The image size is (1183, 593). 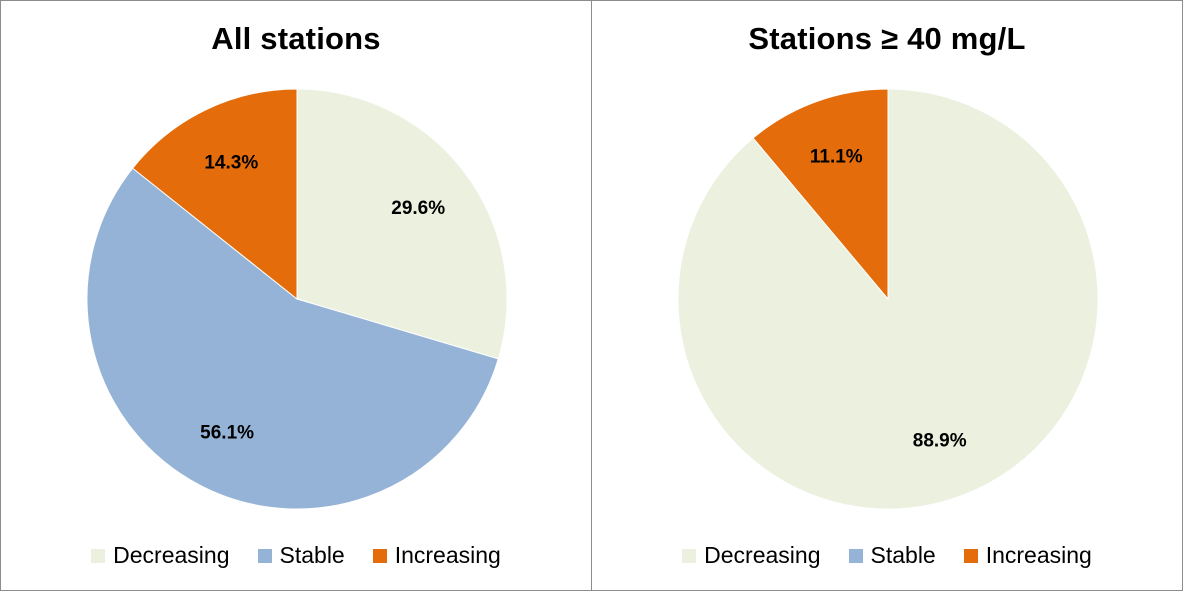 What do you see at coordinates (296, 38) in the screenshot?
I see `chart-title: All stations` at bounding box center [296, 38].